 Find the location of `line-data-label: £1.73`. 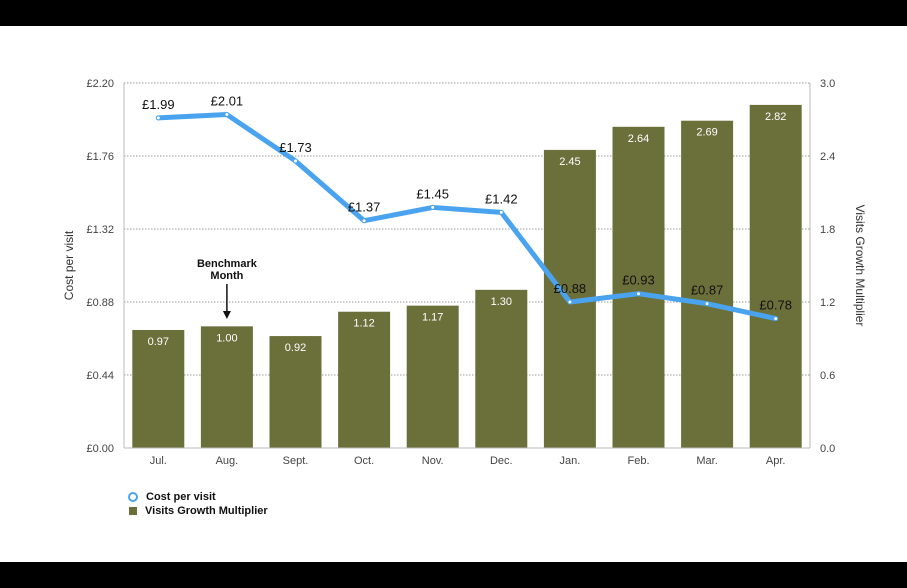

line-data-label: £1.73 is located at coordinates (295, 147).